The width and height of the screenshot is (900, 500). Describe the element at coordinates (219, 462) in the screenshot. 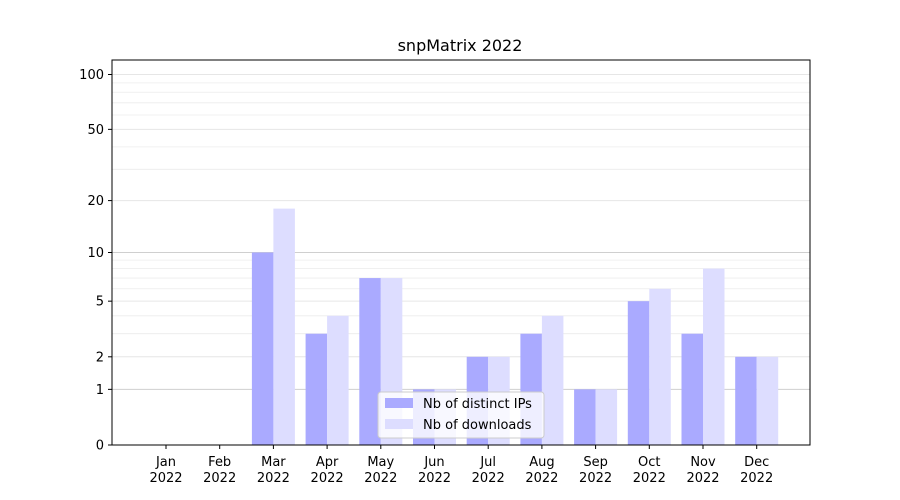

I see `x-tick-label-month: Feb` at that location.